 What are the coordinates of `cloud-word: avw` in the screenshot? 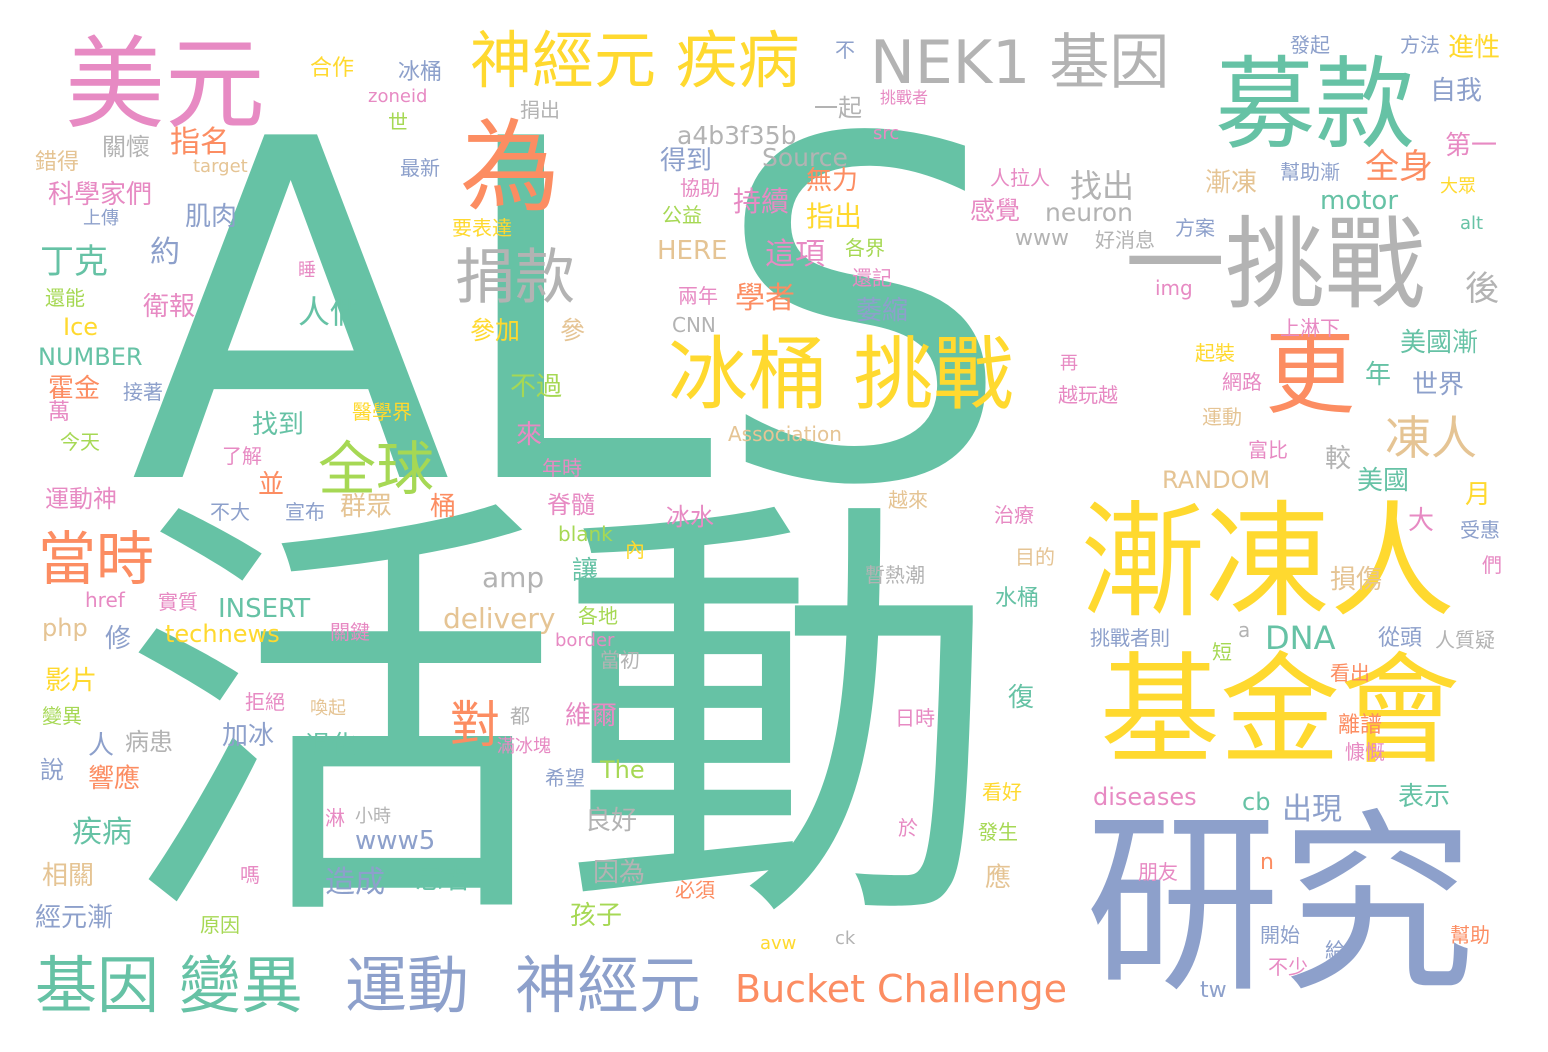 It's located at (778, 943).